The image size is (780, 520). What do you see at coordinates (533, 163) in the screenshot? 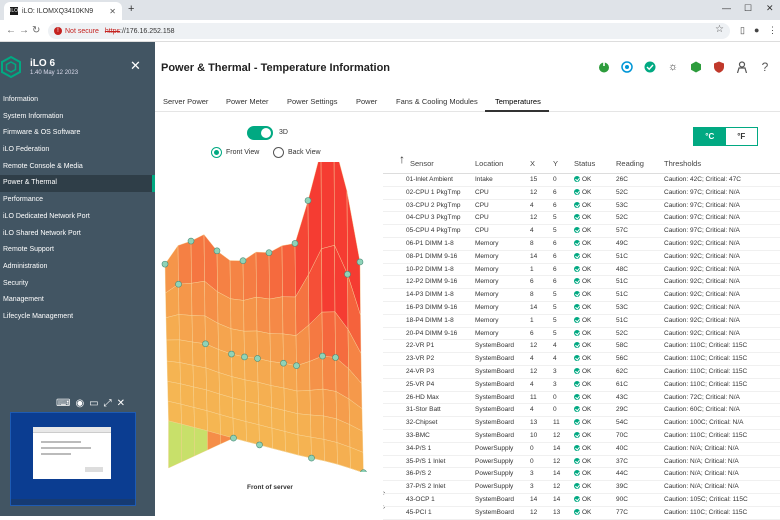
I see `col-x: X` at bounding box center [533, 163].